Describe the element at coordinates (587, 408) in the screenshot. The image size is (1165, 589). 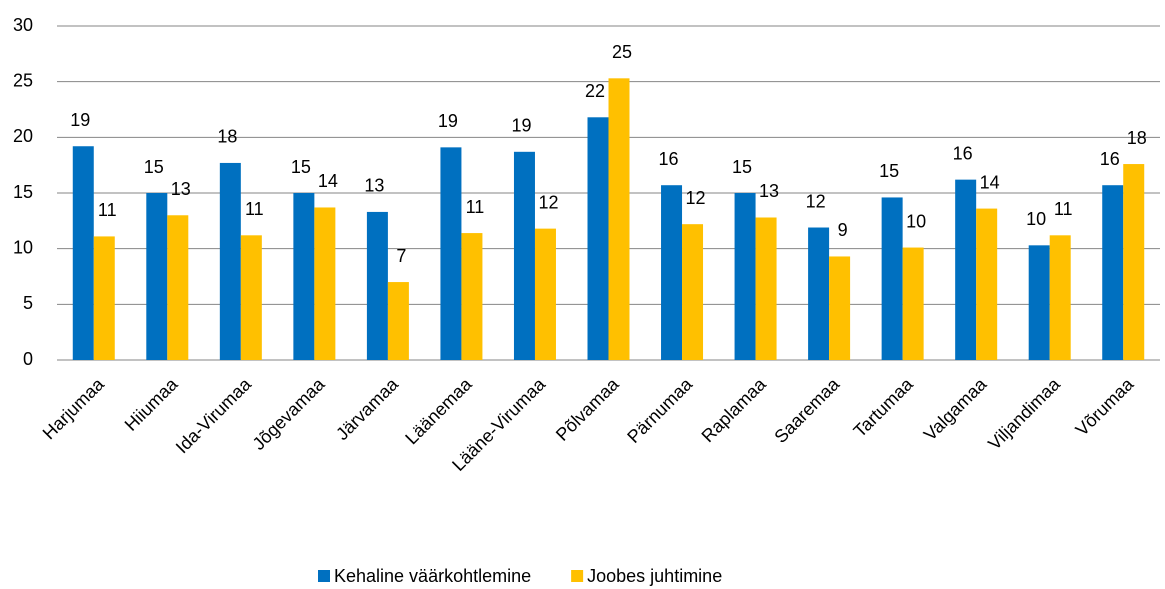
I see `x-tick-label: Põlvamaa` at that location.